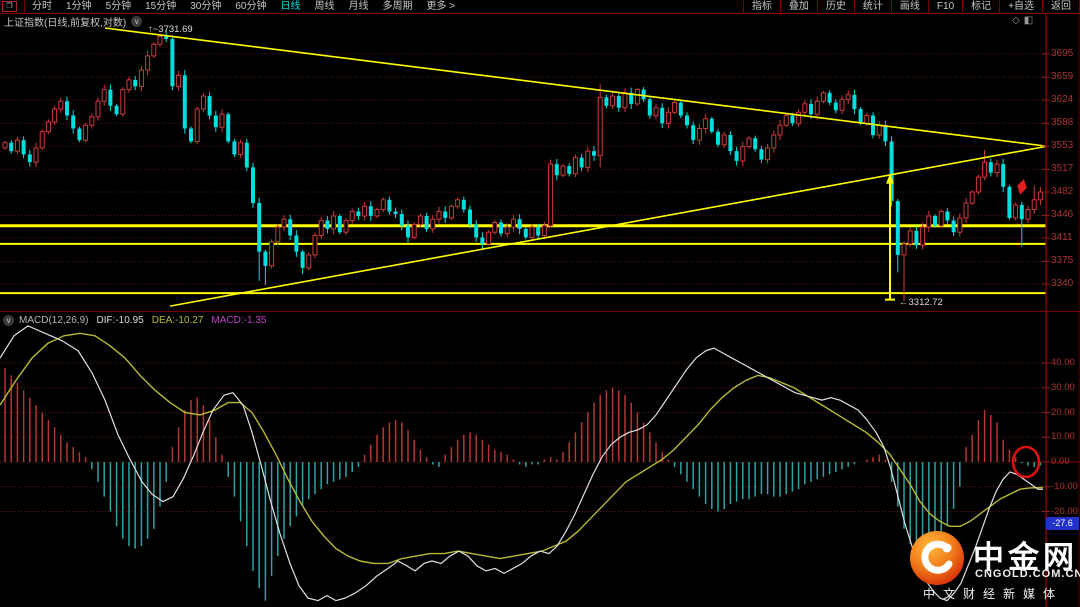 This screenshot has height=607, width=1080. I want to click on macd-hist-value: MACD:-1.35, so click(239, 320).